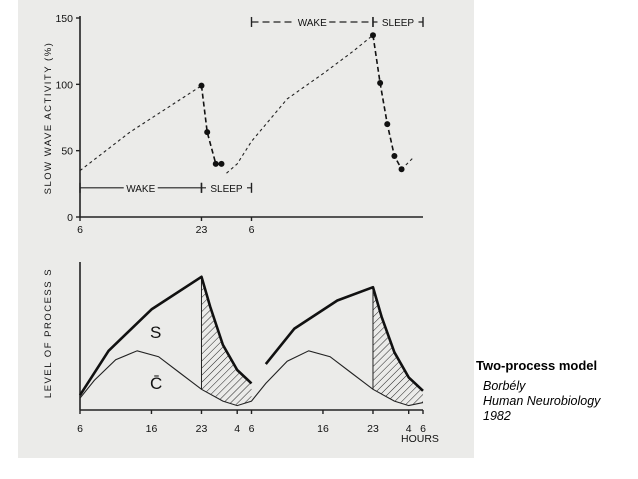 This screenshot has height=479, width=638. What do you see at coordinates (156, 383) in the screenshot?
I see `process-c-label: C̄` at bounding box center [156, 383].